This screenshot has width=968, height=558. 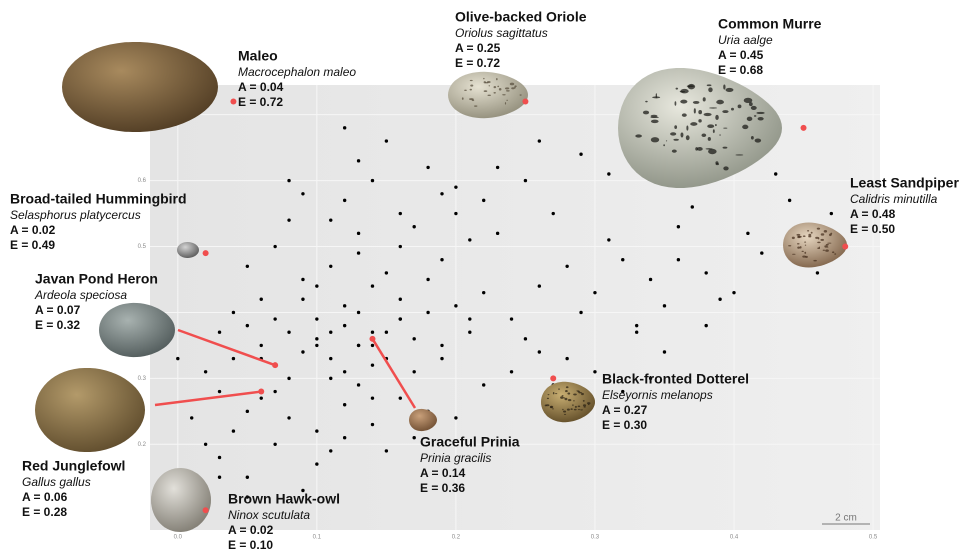 I want to click on x-tick-label: 0.2, so click(x=456, y=538).